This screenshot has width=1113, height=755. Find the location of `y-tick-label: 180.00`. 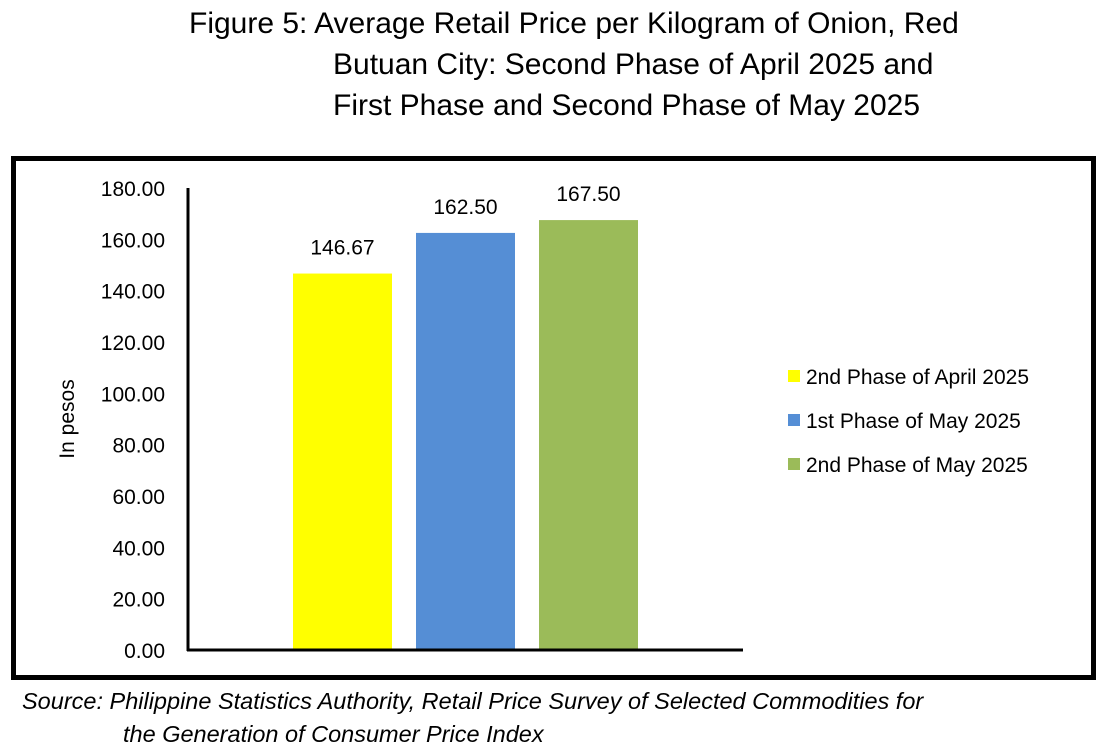

y-tick-label: 180.00 is located at coordinates (133, 189).